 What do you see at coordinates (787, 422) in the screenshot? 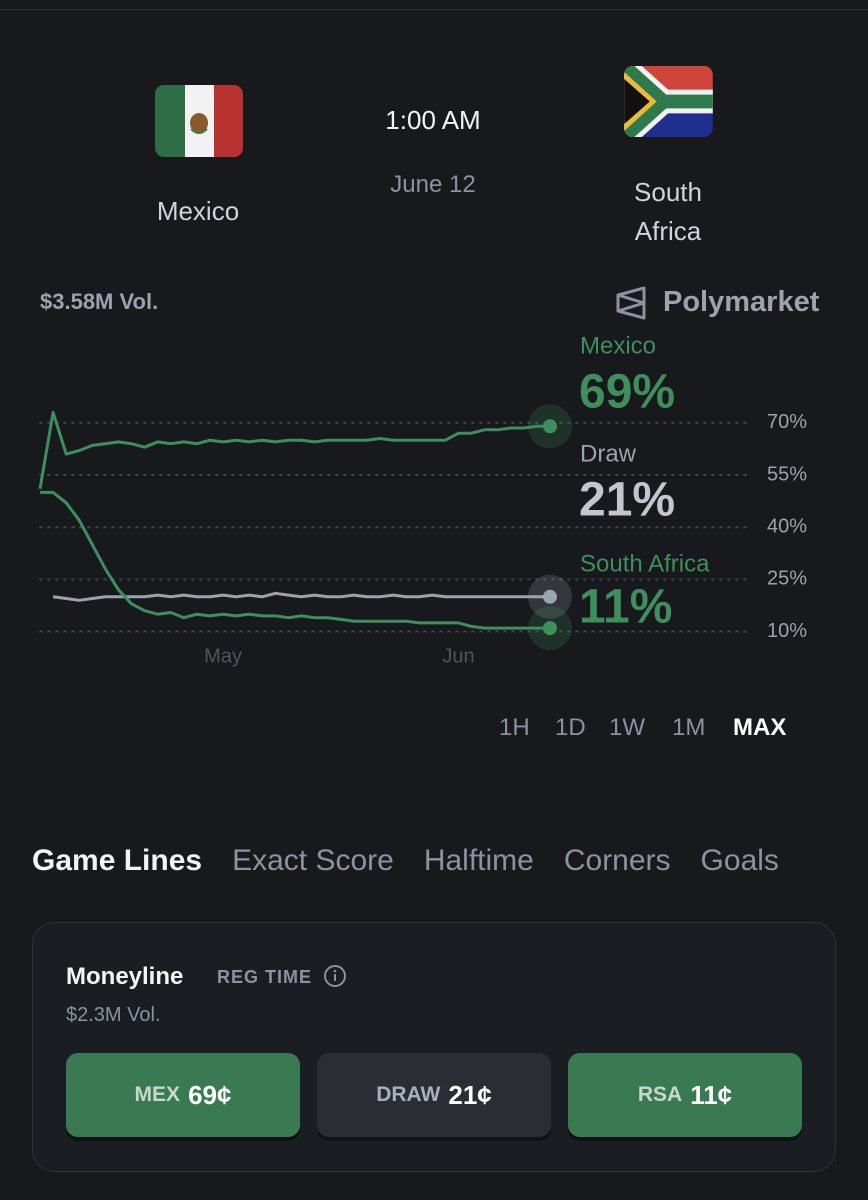
I see `y-tick-label: 70%` at bounding box center [787, 422].